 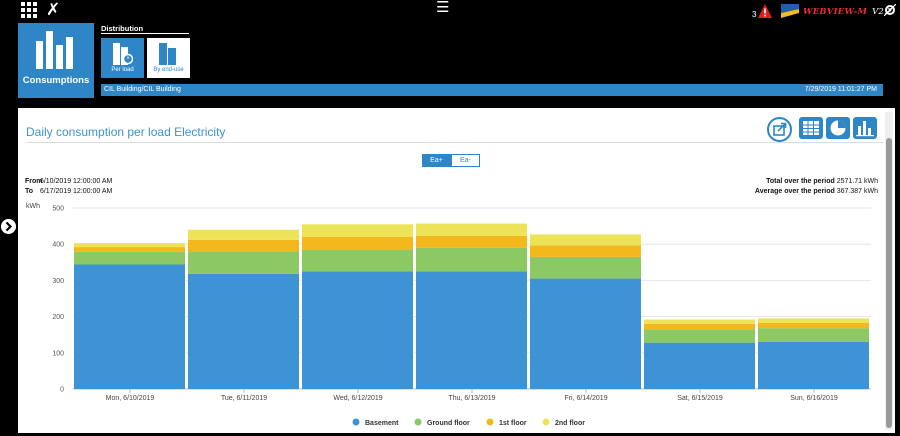 What do you see at coordinates (814, 398) in the screenshot?
I see `x-tick-label: Sun, 6/16/2019` at bounding box center [814, 398].